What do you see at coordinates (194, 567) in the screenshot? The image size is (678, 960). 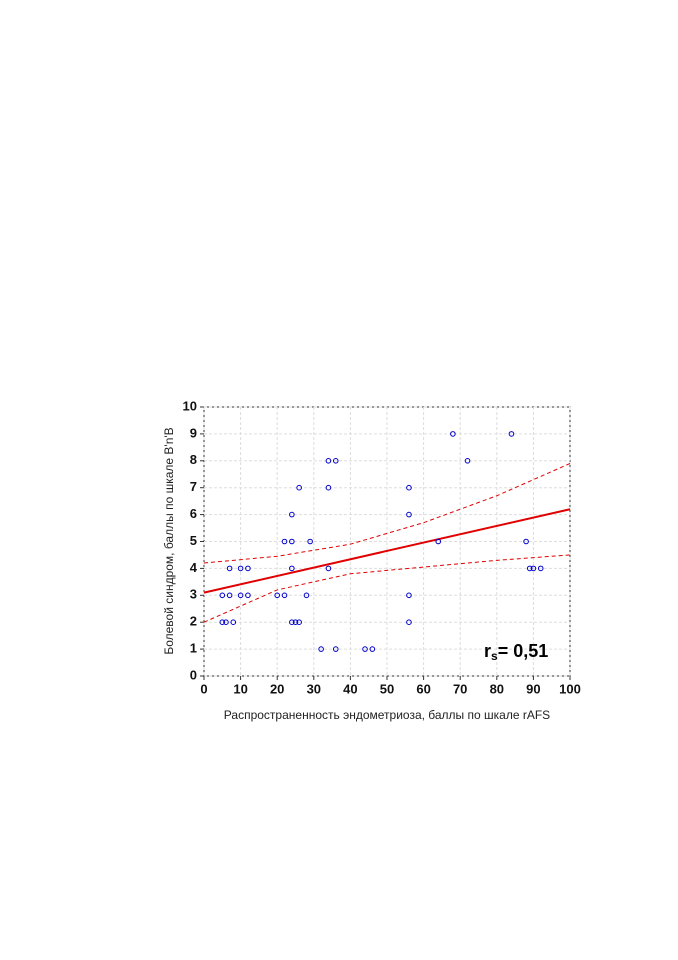 I see `y-tick-label: 4` at bounding box center [194, 567].